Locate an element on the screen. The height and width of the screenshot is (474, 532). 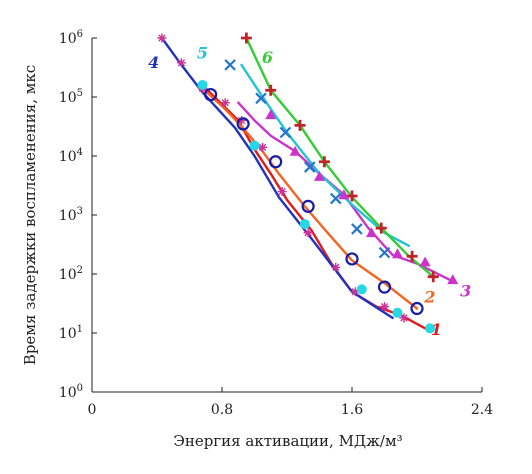
y-tick-label: 10⁵ is located at coordinates (71, 97).